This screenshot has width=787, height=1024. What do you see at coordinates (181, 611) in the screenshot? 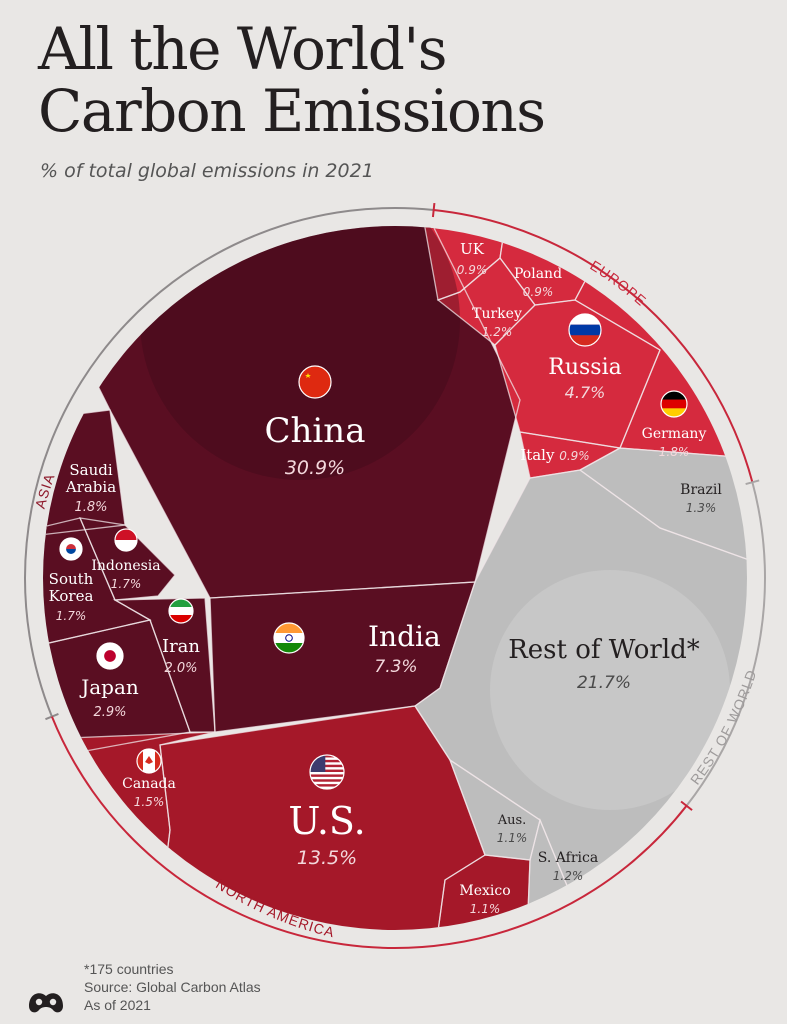
I see `iran-flag-icon` at bounding box center [181, 611].